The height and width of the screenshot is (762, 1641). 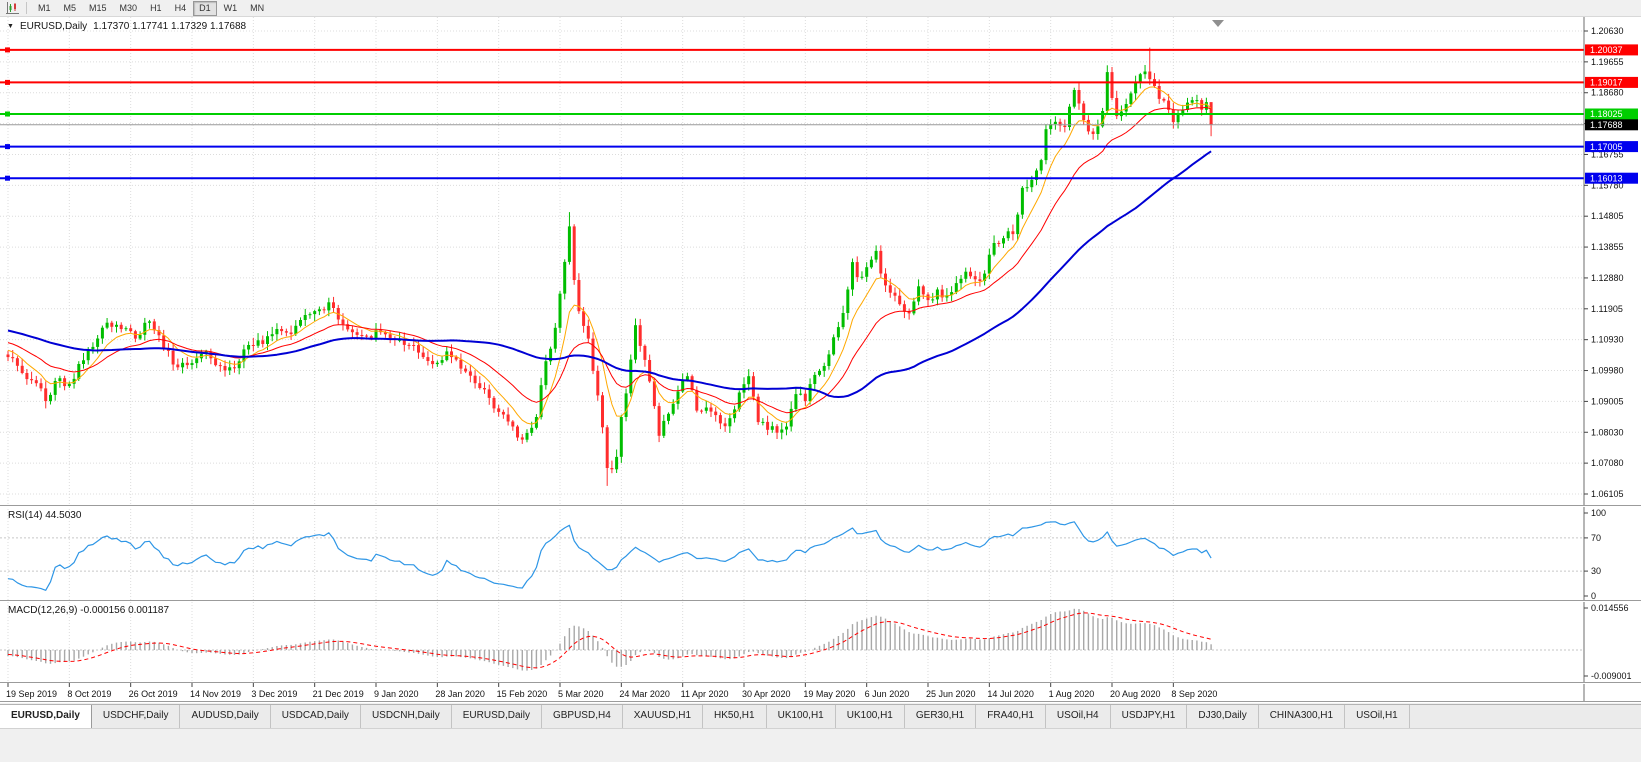 What do you see at coordinates (1607, 31) in the screenshot?
I see `svg-text: 1.20630` at bounding box center [1607, 31].